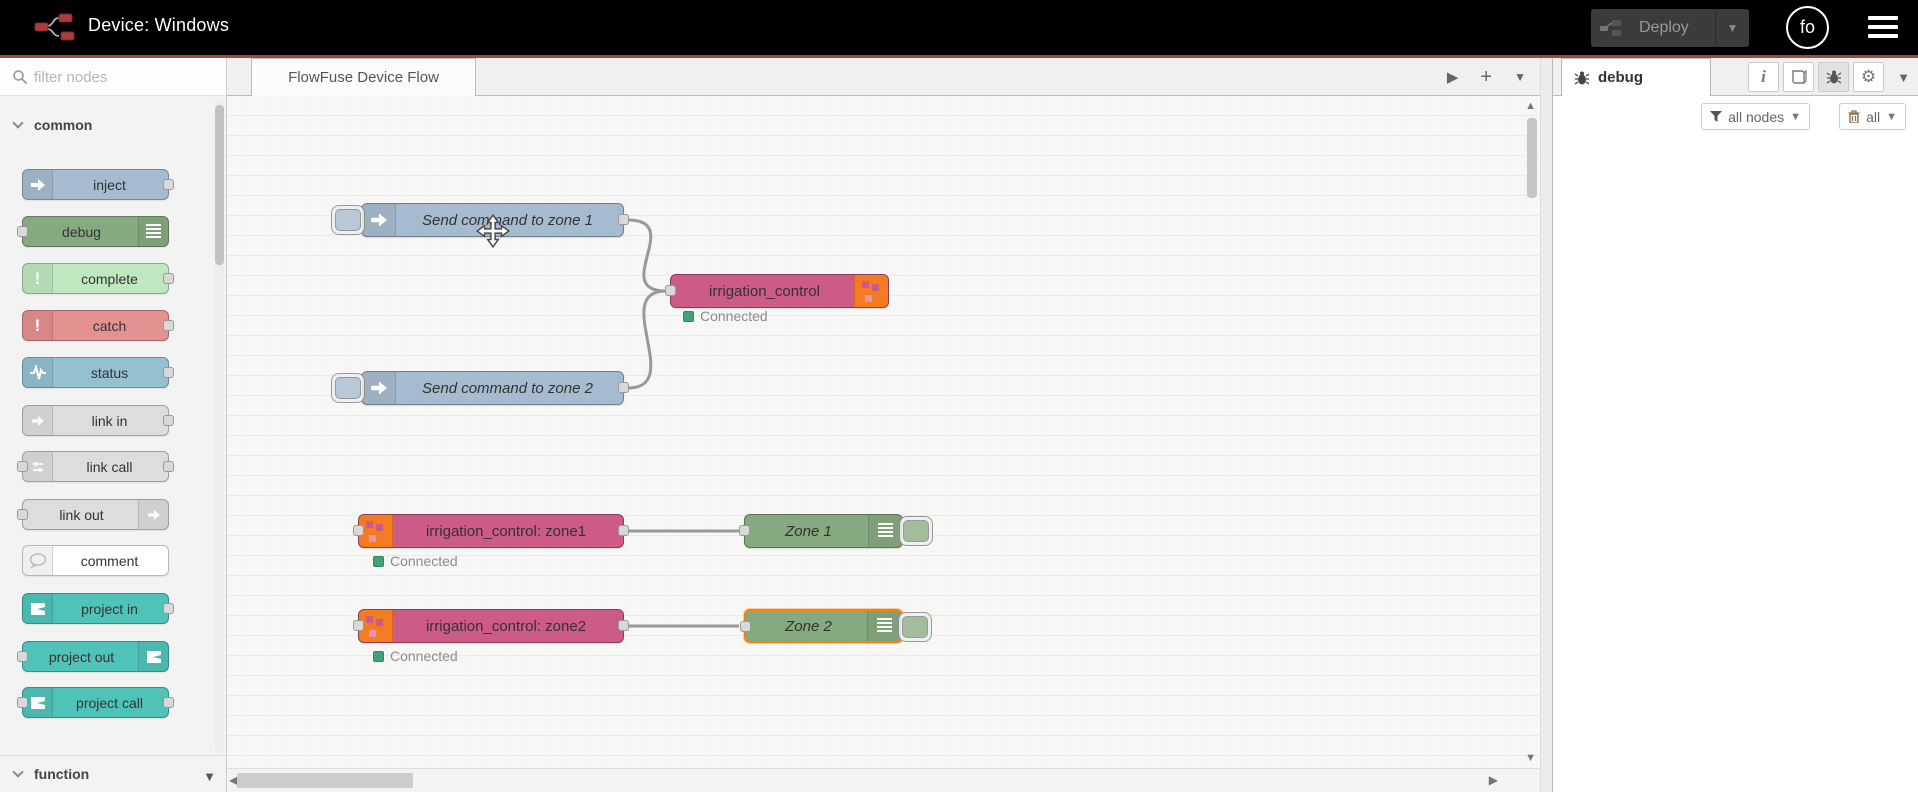  I want to click on main-menu-icon, so click(1883, 27).